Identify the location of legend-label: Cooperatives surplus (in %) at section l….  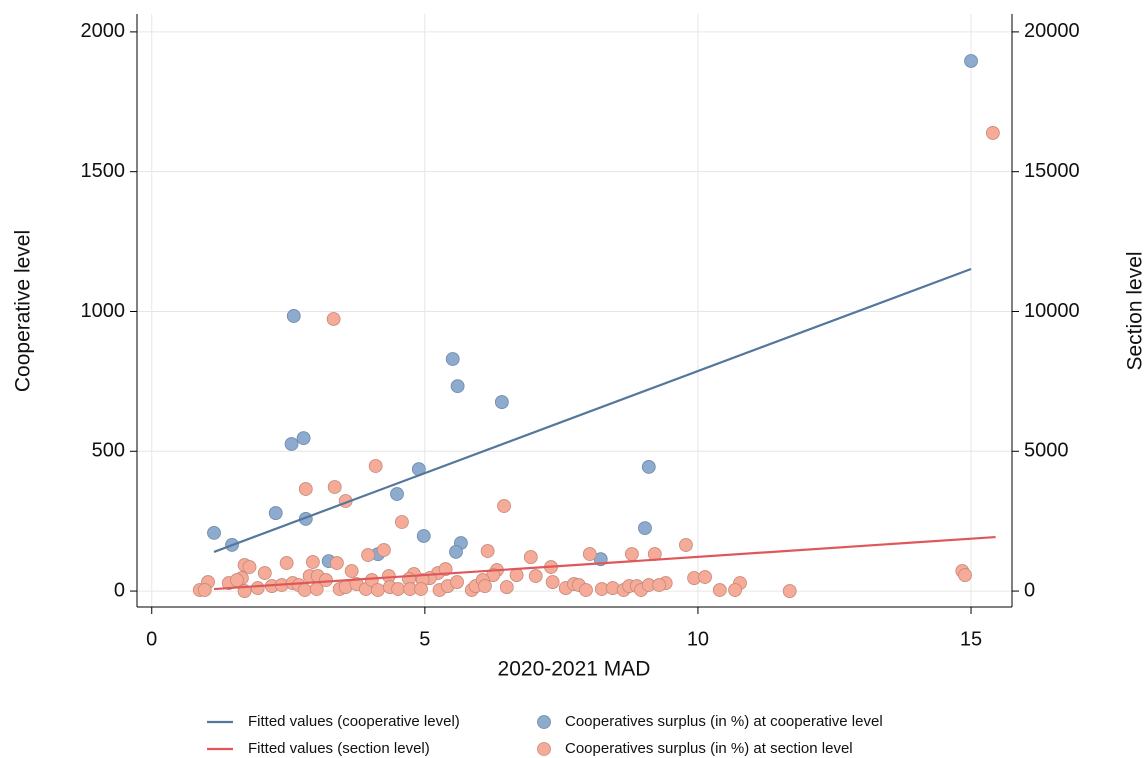
(709, 748).